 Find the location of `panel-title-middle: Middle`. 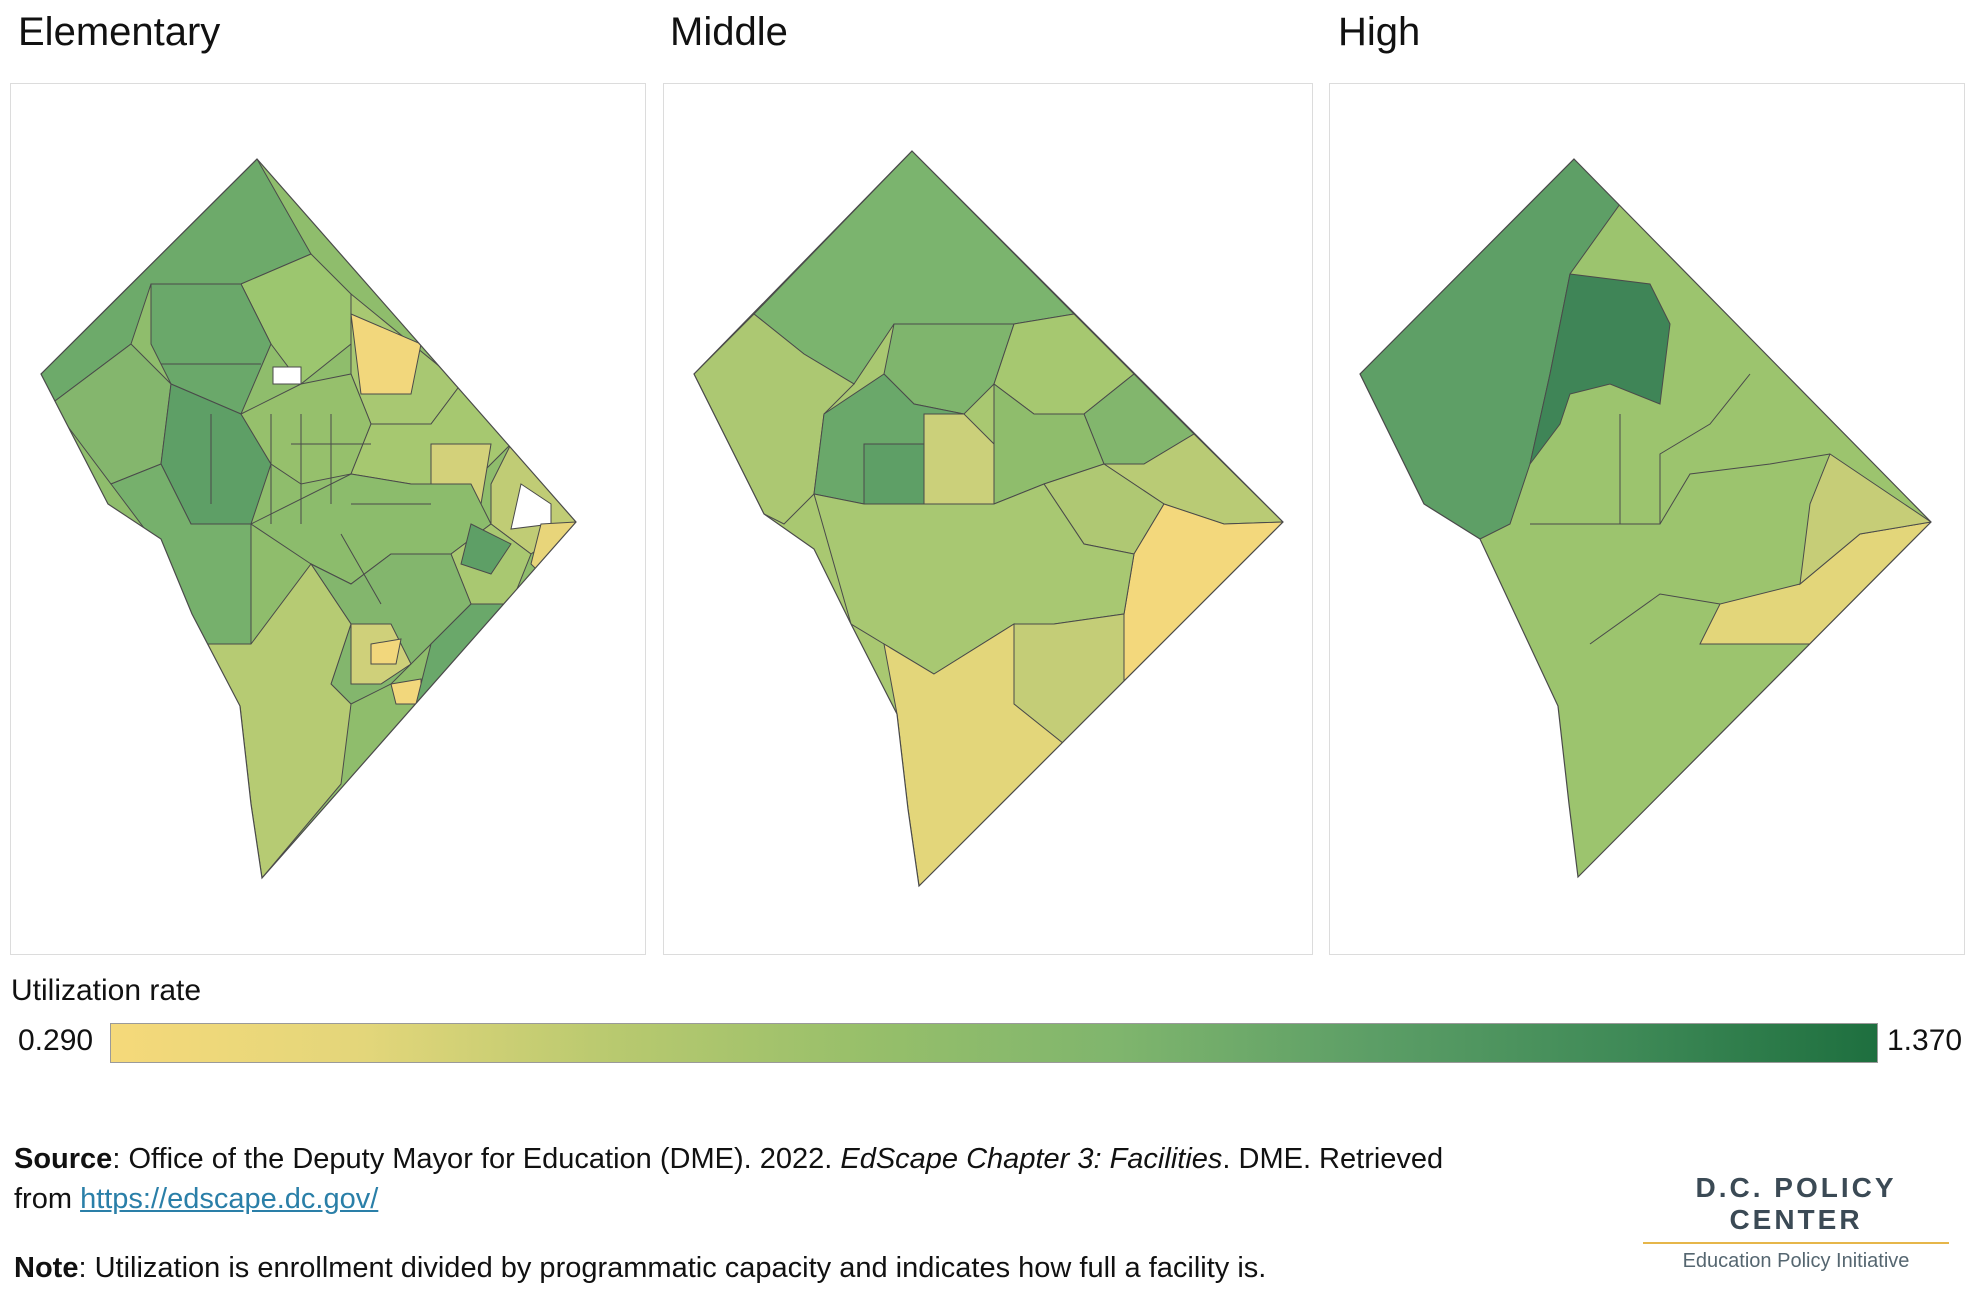

panel-title-middle: Middle is located at coordinates (729, 32).